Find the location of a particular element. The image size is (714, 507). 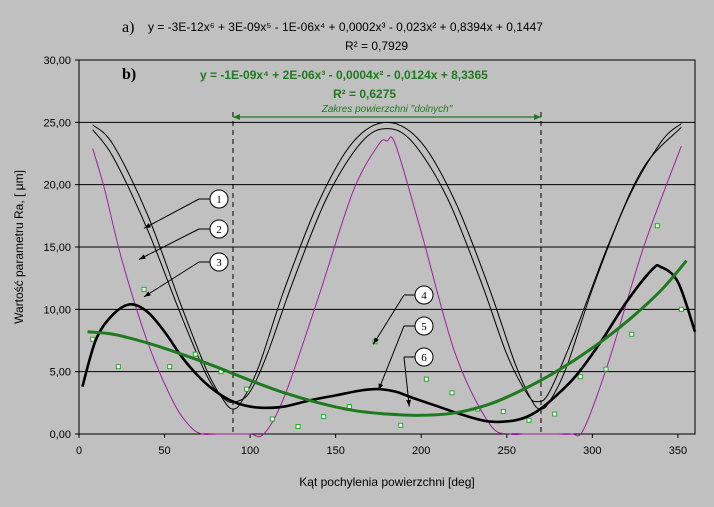

y-tick-label: 5,00 is located at coordinates (60, 373).